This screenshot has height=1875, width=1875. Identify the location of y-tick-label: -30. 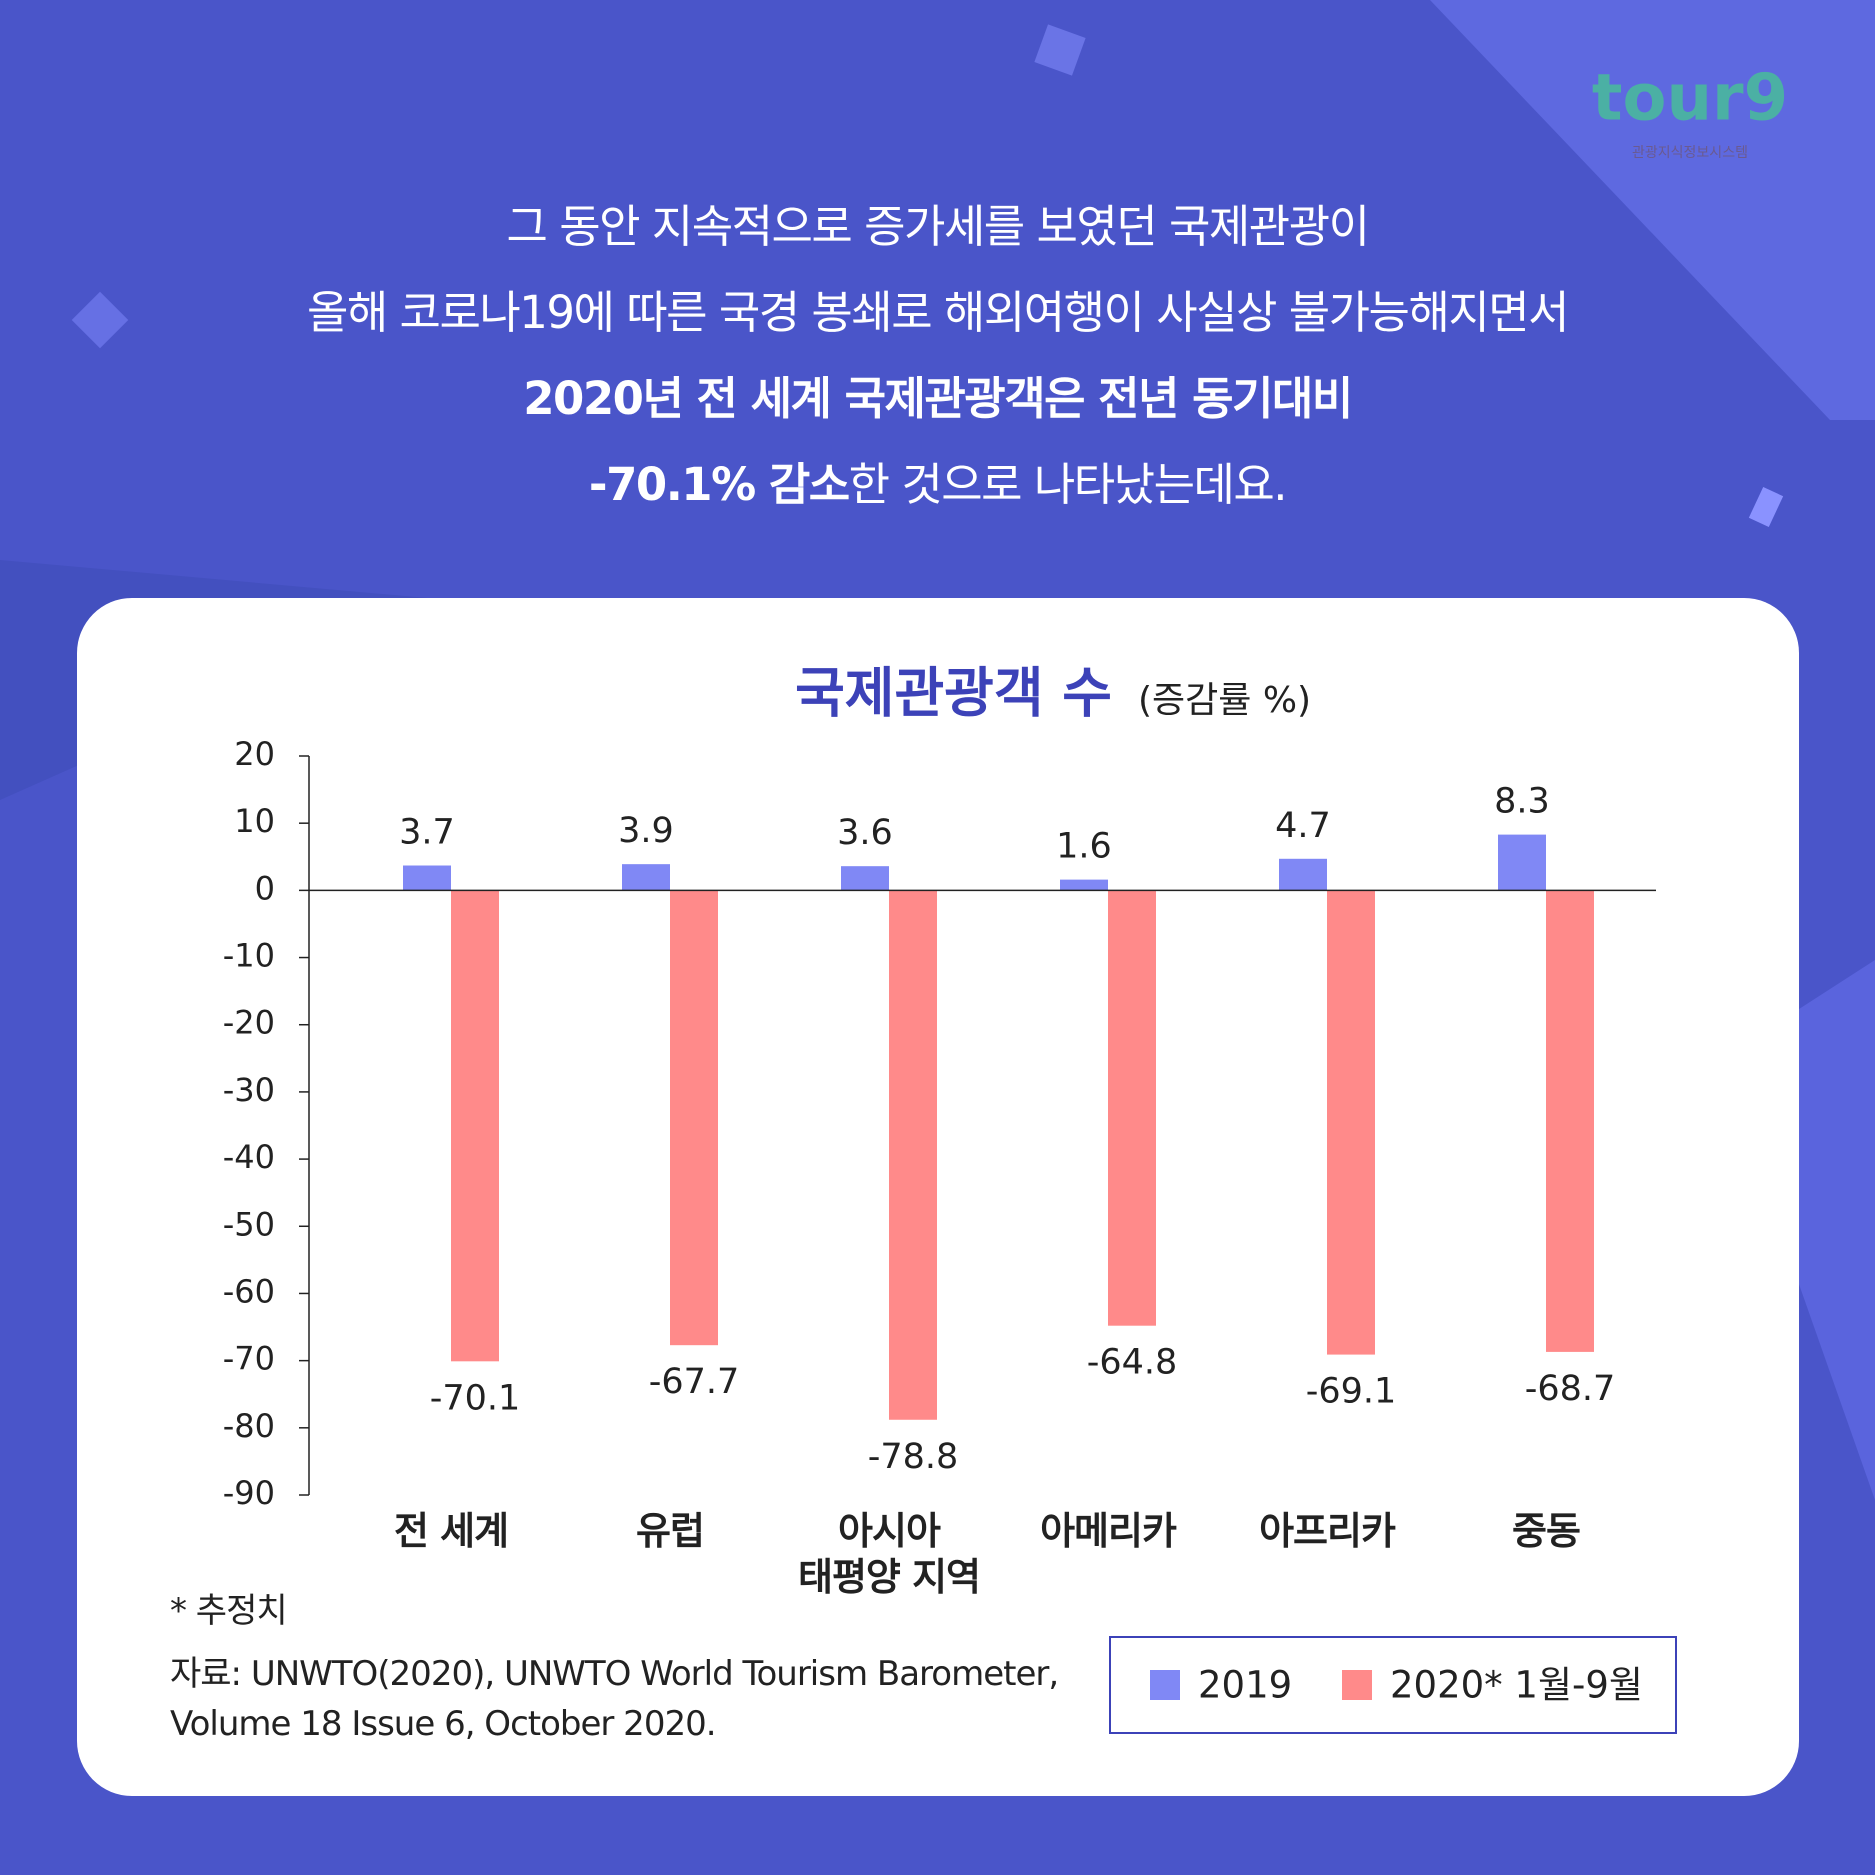
(249, 1090).